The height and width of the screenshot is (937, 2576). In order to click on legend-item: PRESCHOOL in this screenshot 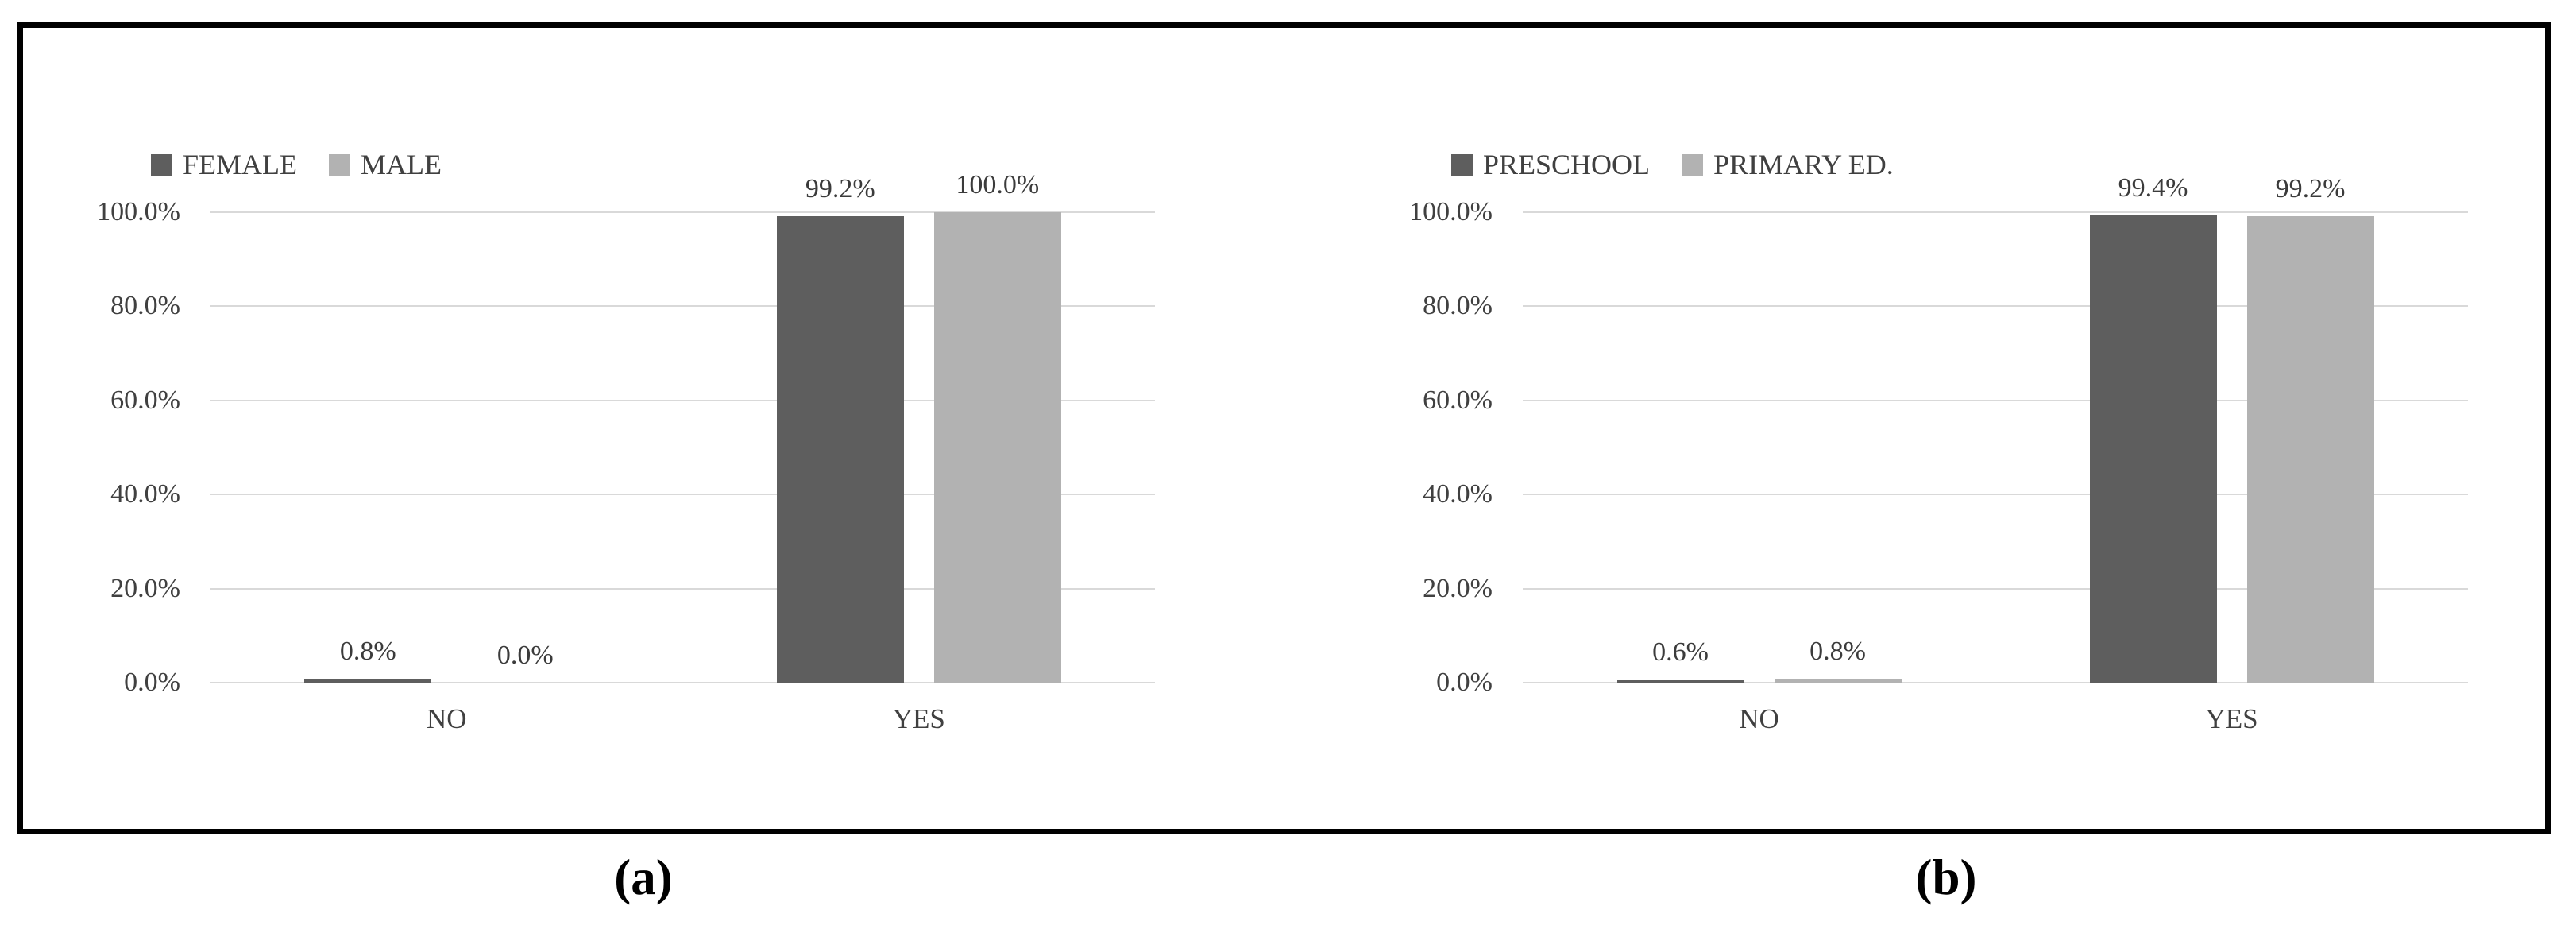, I will do `click(1550, 165)`.